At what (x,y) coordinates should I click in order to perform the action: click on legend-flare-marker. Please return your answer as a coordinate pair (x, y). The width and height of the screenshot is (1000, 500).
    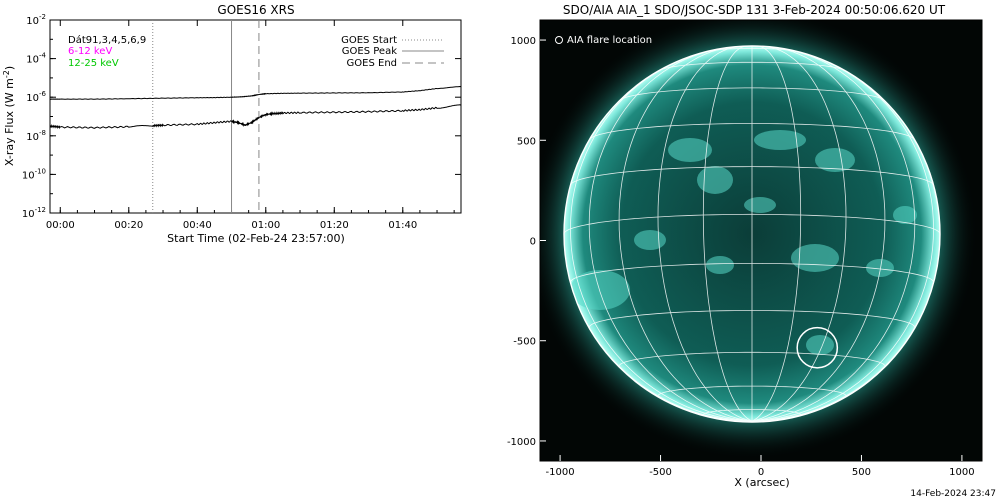
    Looking at the image, I should click on (559, 40).